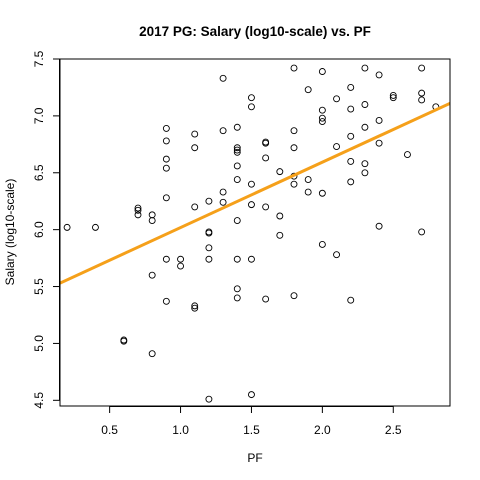  Describe the element at coordinates (109, 430) in the screenshot. I see `x-tick-label: 0.5` at that location.